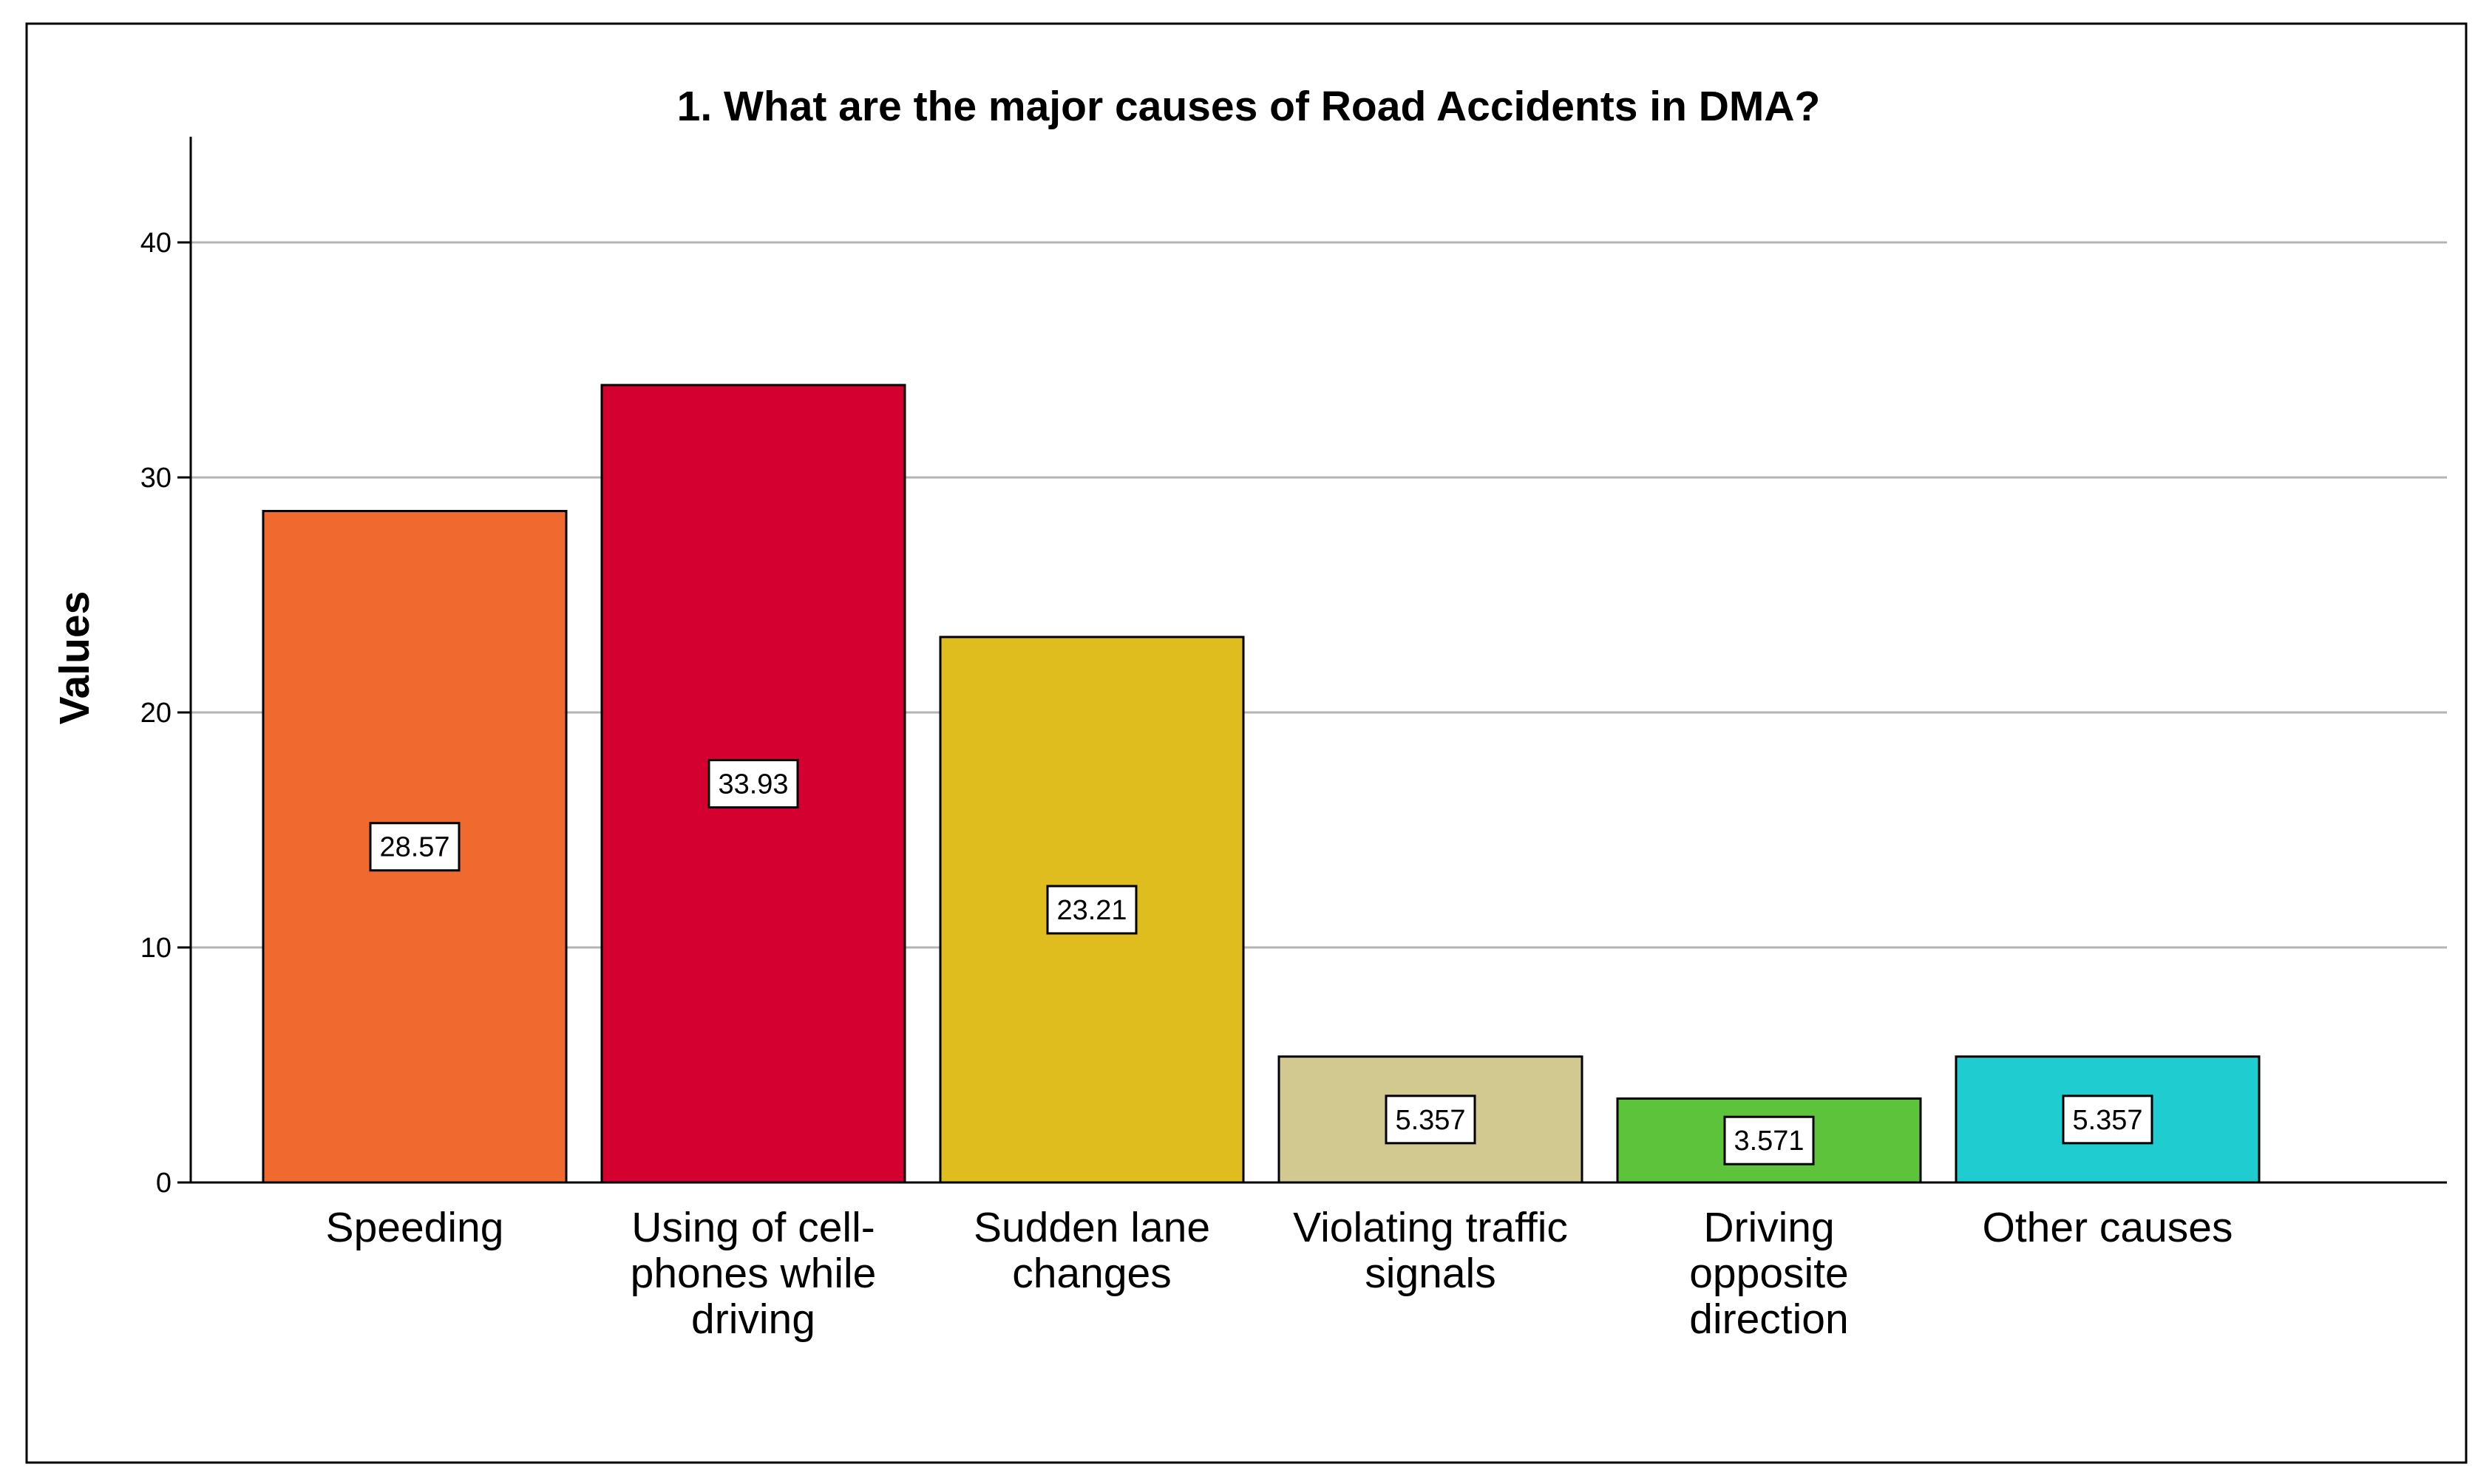 Image resolution: width=2492 pixels, height=1484 pixels. I want to click on x-tick-label: Driving opposite direction, so click(1769, 1273).